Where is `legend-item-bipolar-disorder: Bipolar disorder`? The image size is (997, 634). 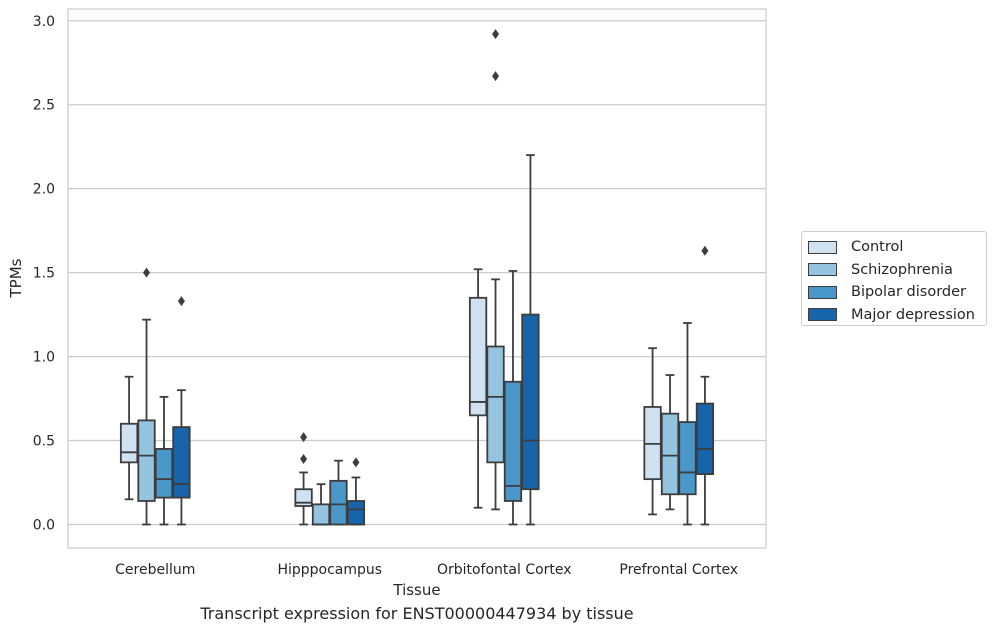 legend-item-bipolar-disorder: Bipolar disorder is located at coordinates (897, 292).